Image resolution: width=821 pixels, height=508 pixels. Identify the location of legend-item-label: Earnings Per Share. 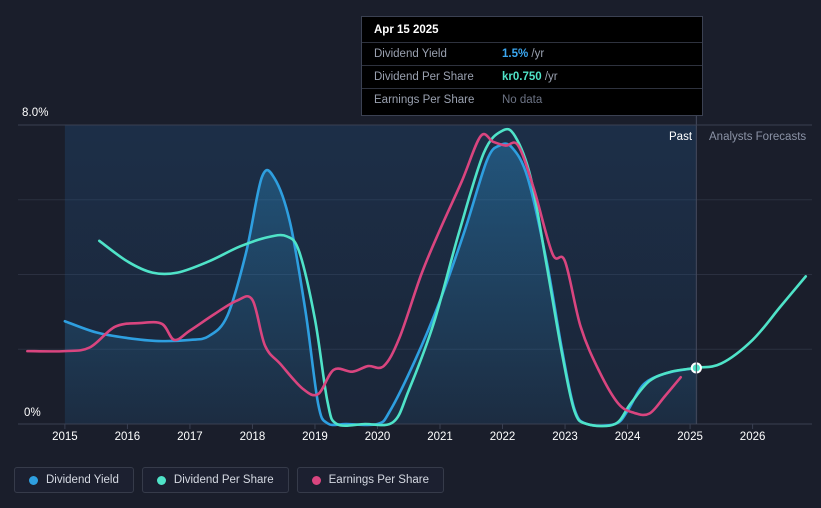
(378, 480).